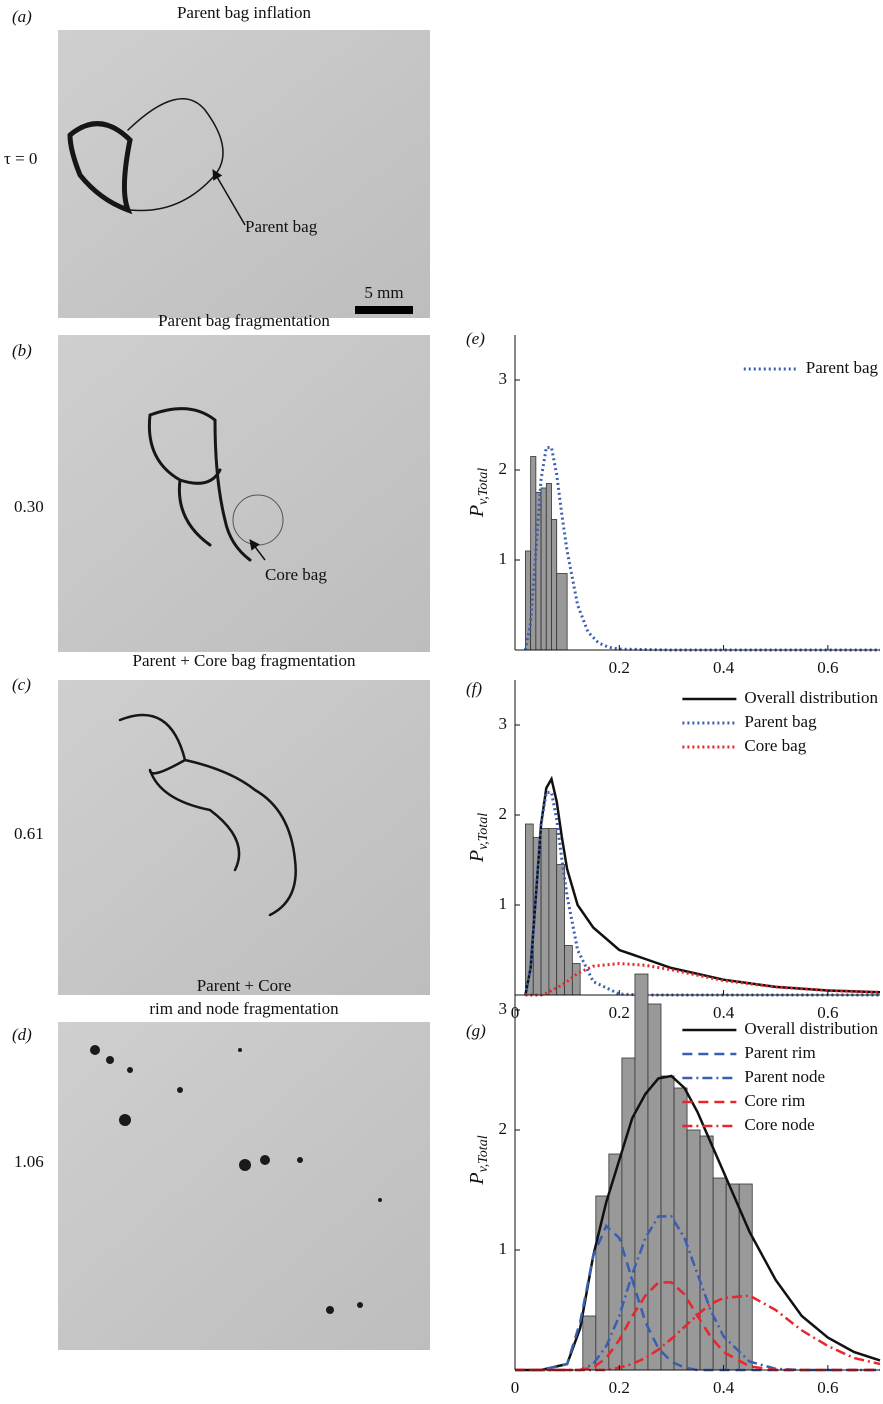 The width and height of the screenshot is (883, 1404). Describe the element at coordinates (779, 1052) in the screenshot. I see `legend-label: Parent rim` at that location.